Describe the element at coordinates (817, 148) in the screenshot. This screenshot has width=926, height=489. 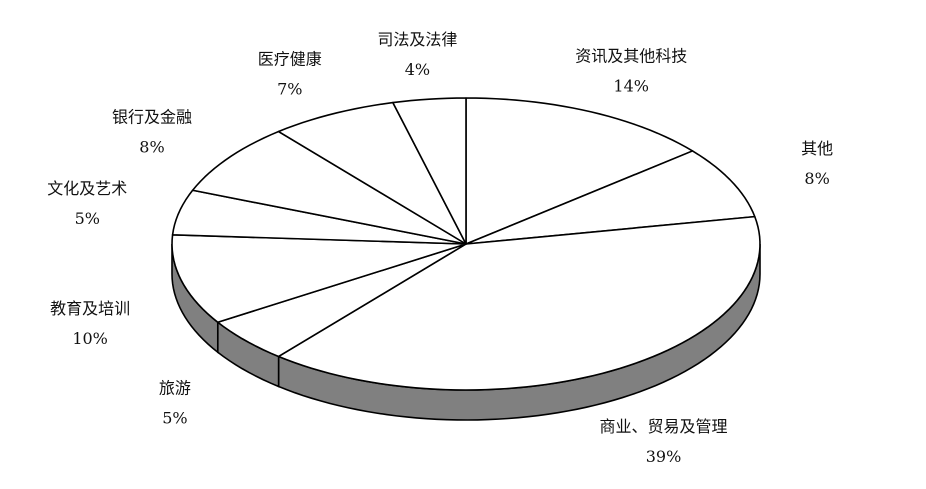
I see `slice-category-label: 其他` at that location.